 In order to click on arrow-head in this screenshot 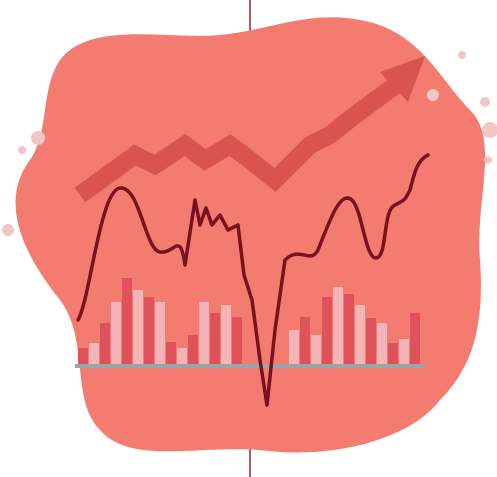, I will do `click(402, 79)`.